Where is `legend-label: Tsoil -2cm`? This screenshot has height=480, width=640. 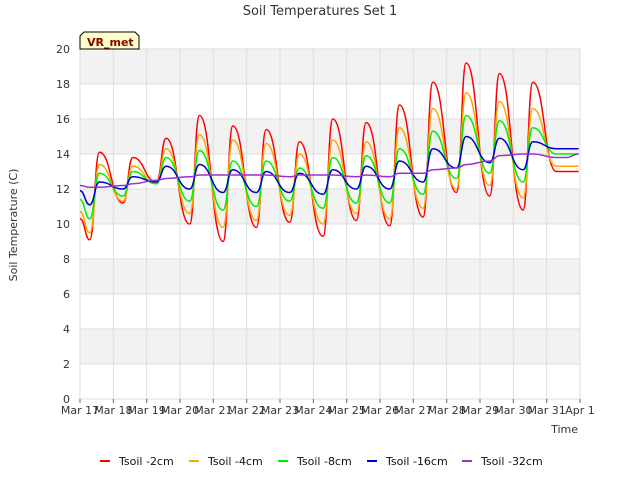 legend-label: Tsoil -2cm is located at coordinates (146, 461).